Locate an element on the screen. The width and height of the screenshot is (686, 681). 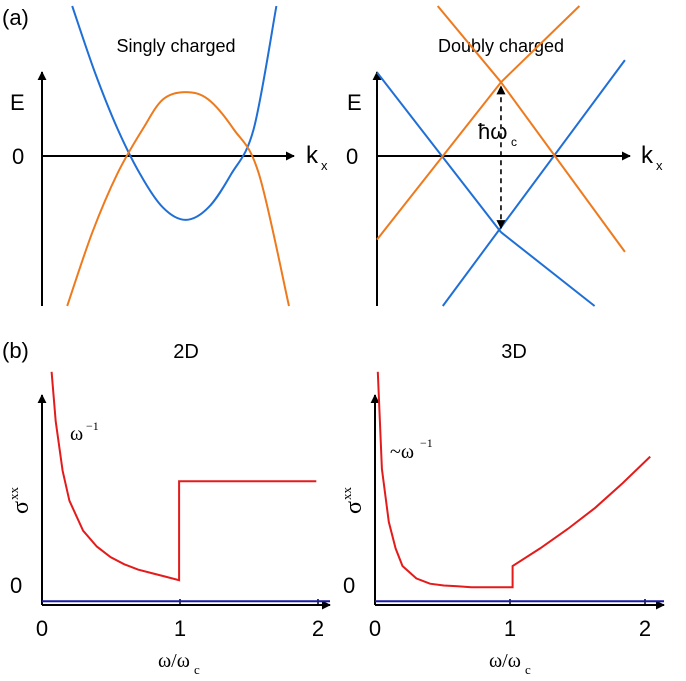
panel-label-b: (b) is located at coordinates (15, 350).